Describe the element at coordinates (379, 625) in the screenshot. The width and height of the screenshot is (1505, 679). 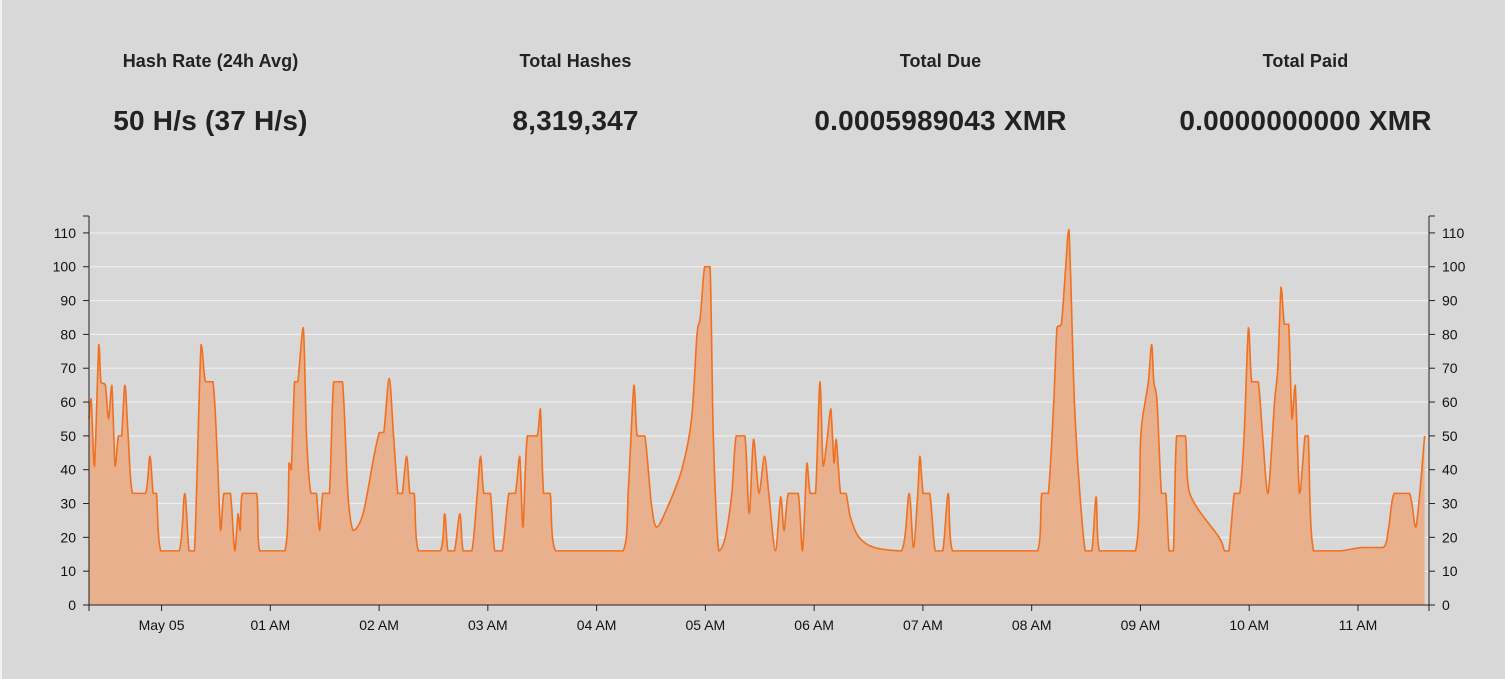
I see `x-tick-label: 02 AM` at that location.